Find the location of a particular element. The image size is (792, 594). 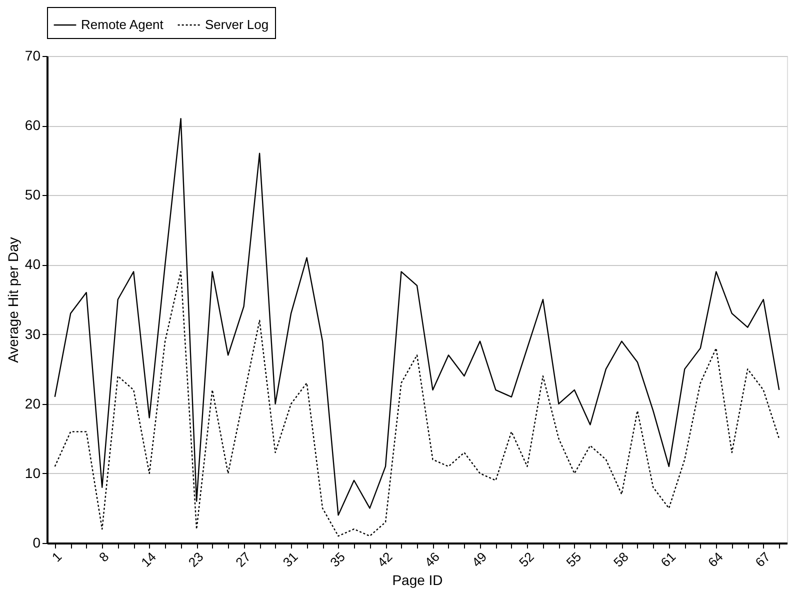

x-axis-title: Page ID is located at coordinates (417, 580).